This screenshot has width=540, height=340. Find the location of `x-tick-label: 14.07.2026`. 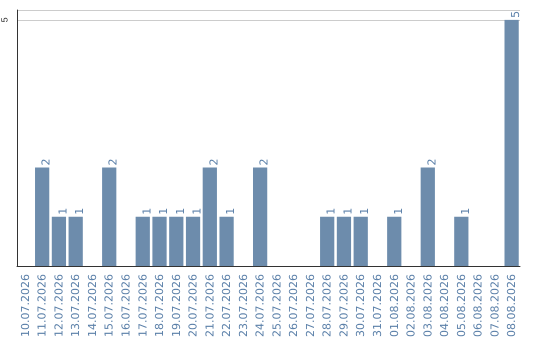

x-tick-label: 14.07.2026 is located at coordinates (92, 306).